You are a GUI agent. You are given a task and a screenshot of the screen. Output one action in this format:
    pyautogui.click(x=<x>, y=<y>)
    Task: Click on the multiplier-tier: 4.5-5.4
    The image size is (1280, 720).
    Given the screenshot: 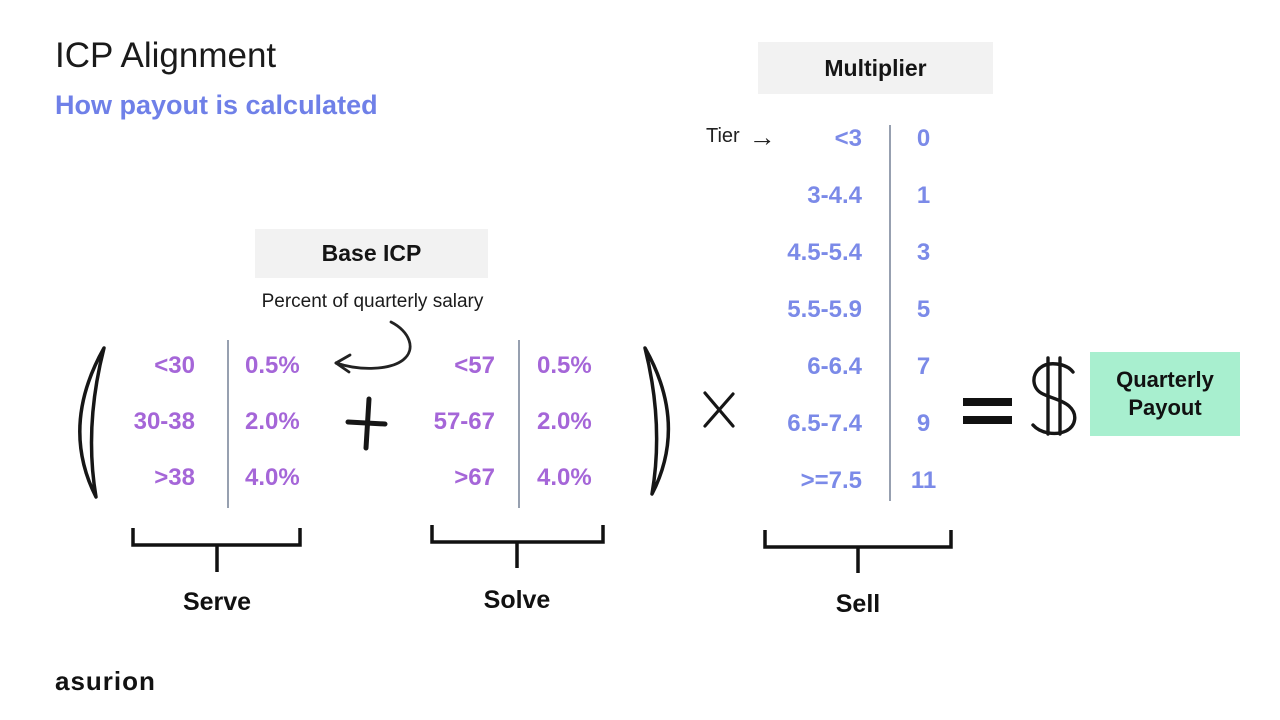 What is the action you would take?
    pyautogui.click(x=824, y=252)
    